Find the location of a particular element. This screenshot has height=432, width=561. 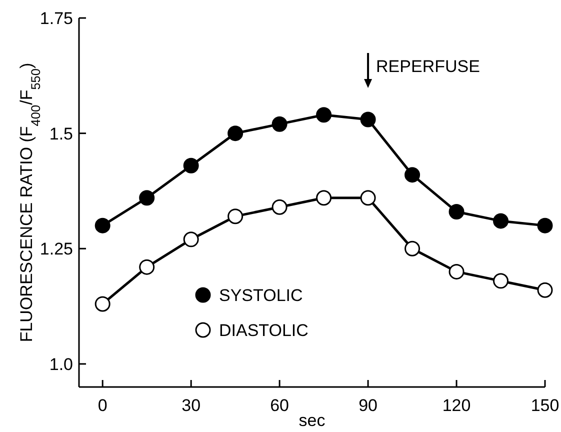

y-tick-label: 1.5 is located at coordinates (61, 134).